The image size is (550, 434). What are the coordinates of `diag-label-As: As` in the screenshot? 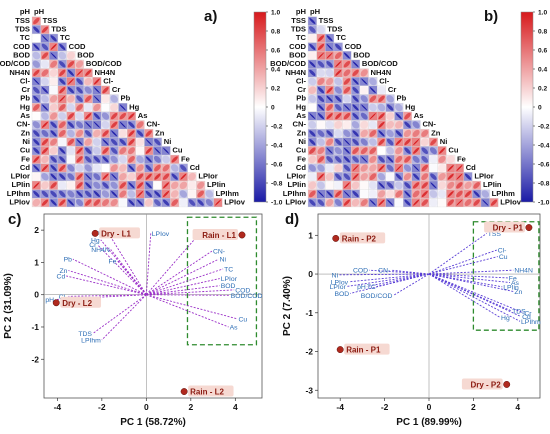 It's located at (143, 115).